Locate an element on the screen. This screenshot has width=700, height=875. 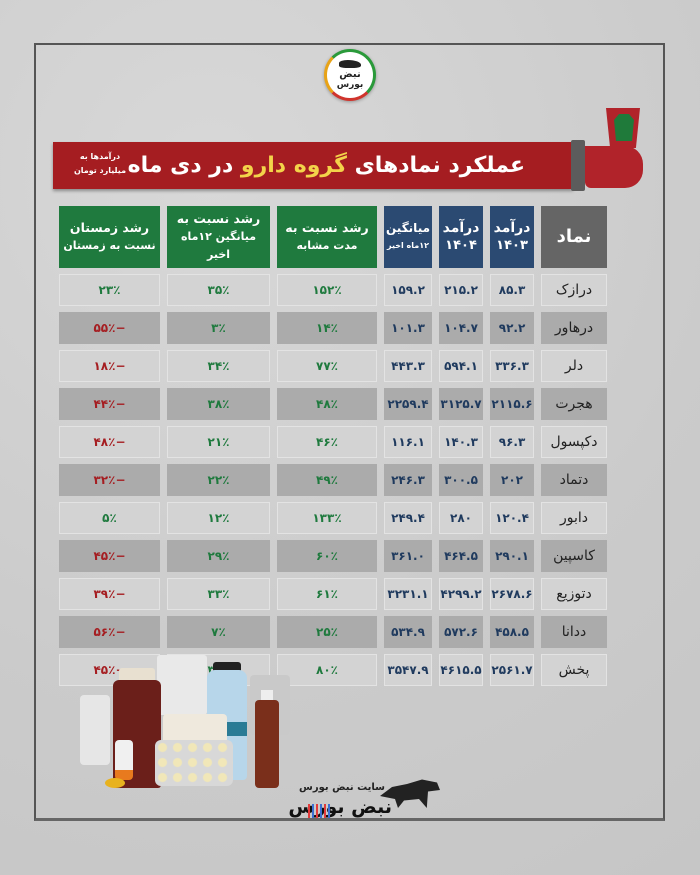
cell-growth-same: ۴۶٪ is located at coordinates (327, 442).